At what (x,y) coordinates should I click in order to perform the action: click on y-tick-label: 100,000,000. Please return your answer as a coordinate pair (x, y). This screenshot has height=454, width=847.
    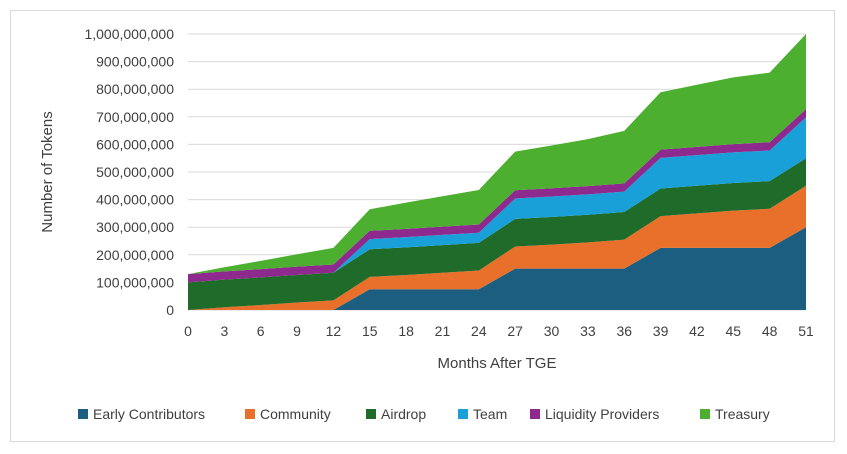
    Looking at the image, I should click on (135, 282).